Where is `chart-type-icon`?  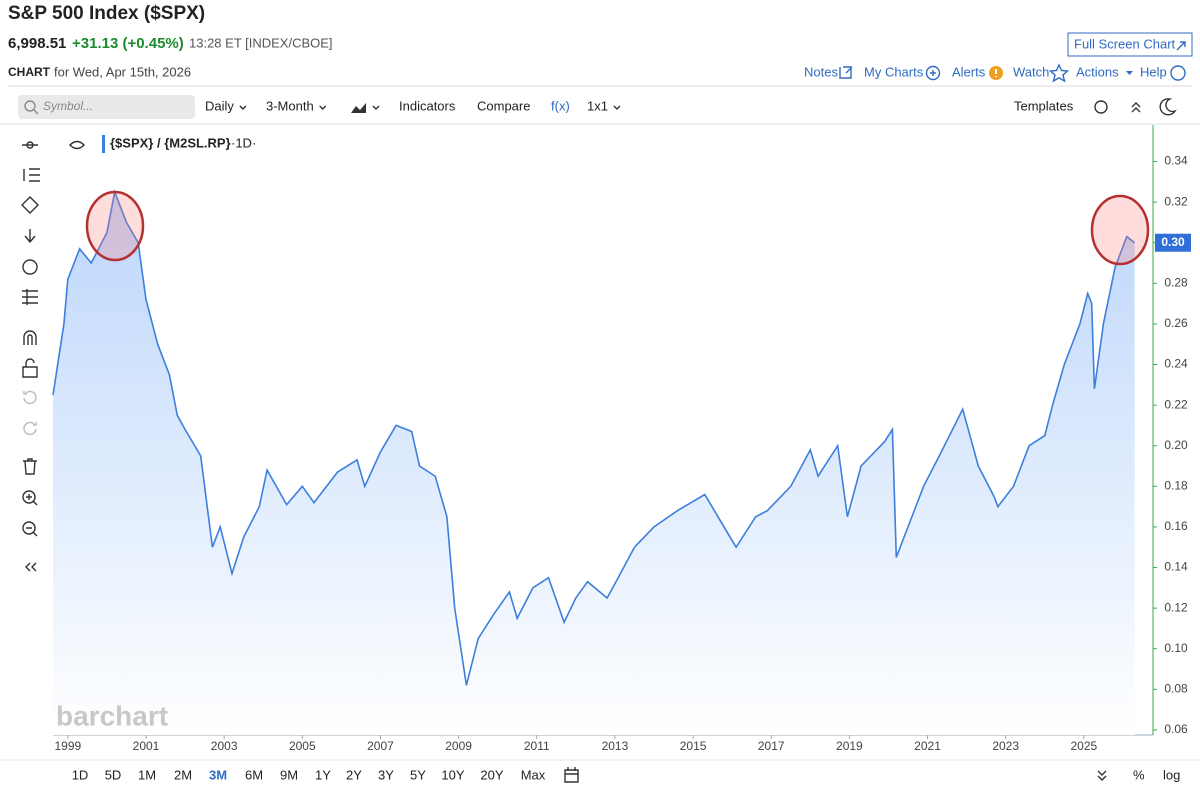 chart-type-icon is located at coordinates (358, 108).